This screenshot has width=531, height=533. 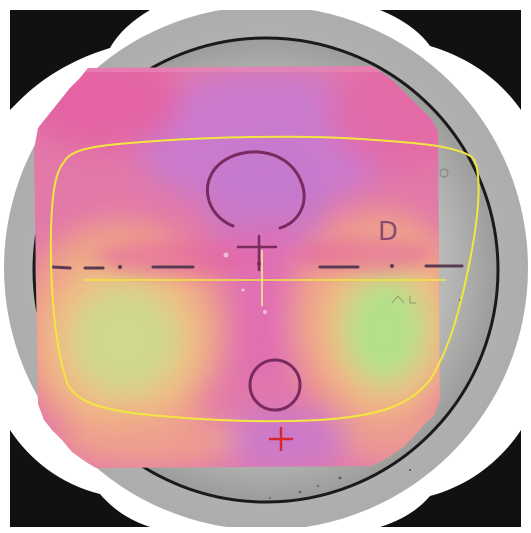 What do you see at coordinates (245, 283) in the screenshot?
I see `light-reflections` at bounding box center [245, 283].